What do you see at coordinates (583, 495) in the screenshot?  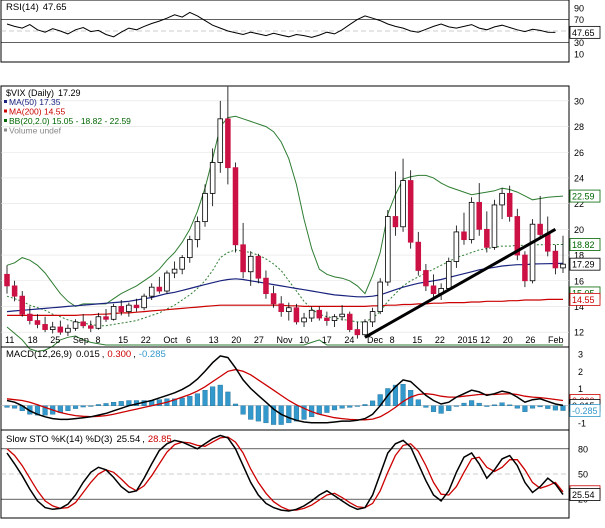 I see `stochastic-value-label: 25.54` at bounding box center [583, 495].